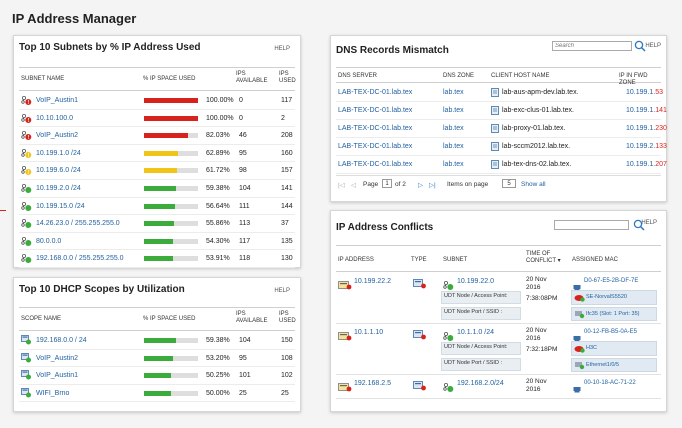  I want to click on subnet-name-link: 10.199.1.0 /24, so click(58, 153).